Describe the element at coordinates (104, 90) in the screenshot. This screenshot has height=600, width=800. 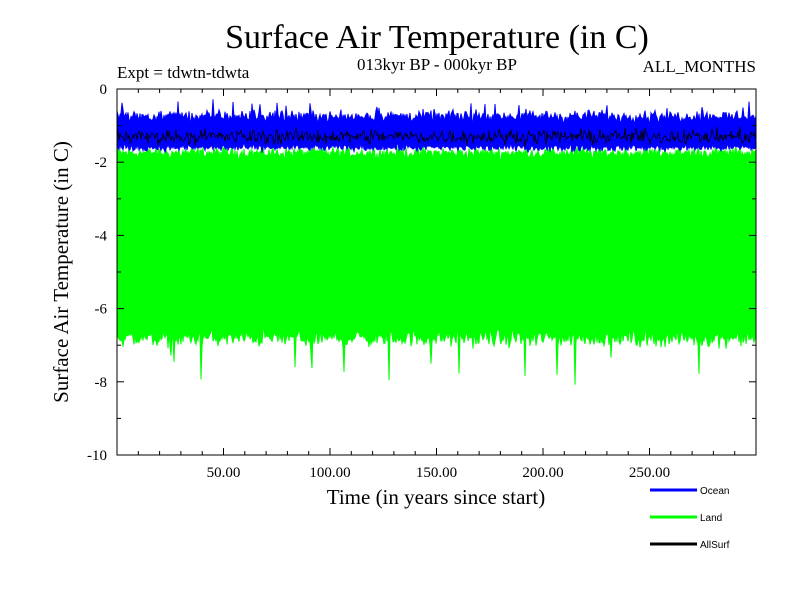
I see `y-tick-label: 0` at that location.